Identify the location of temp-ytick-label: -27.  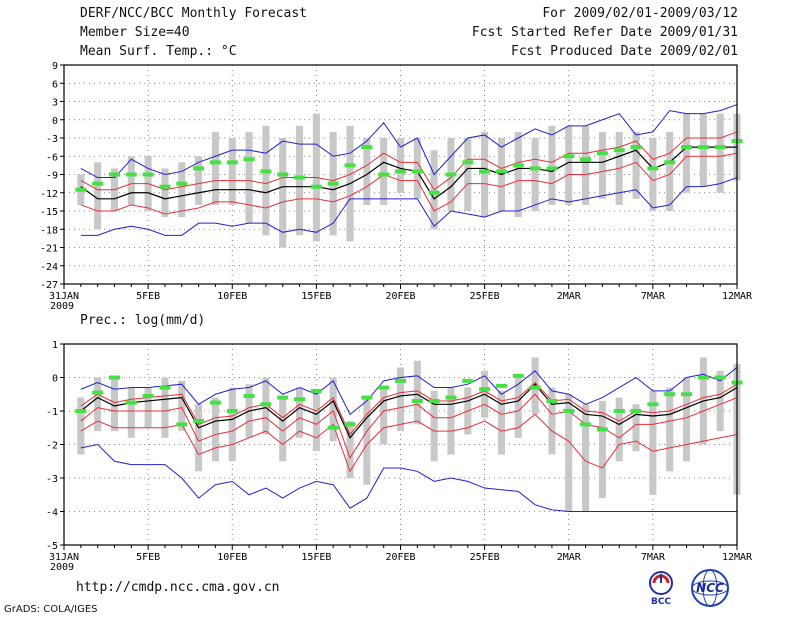
(49, 285).